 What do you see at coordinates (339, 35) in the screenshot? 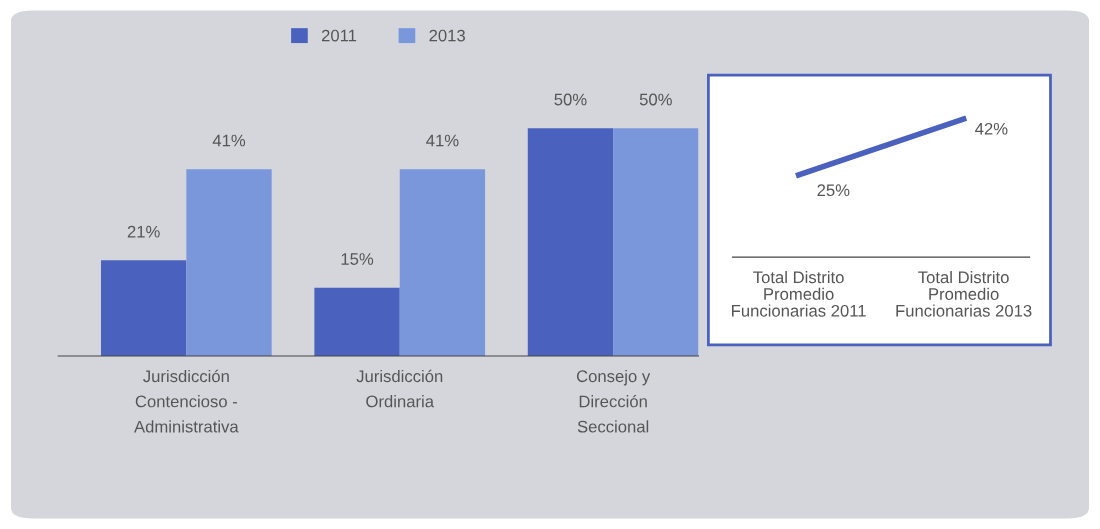
I see `legend-label: 2011` at bounding box center [339, 35].